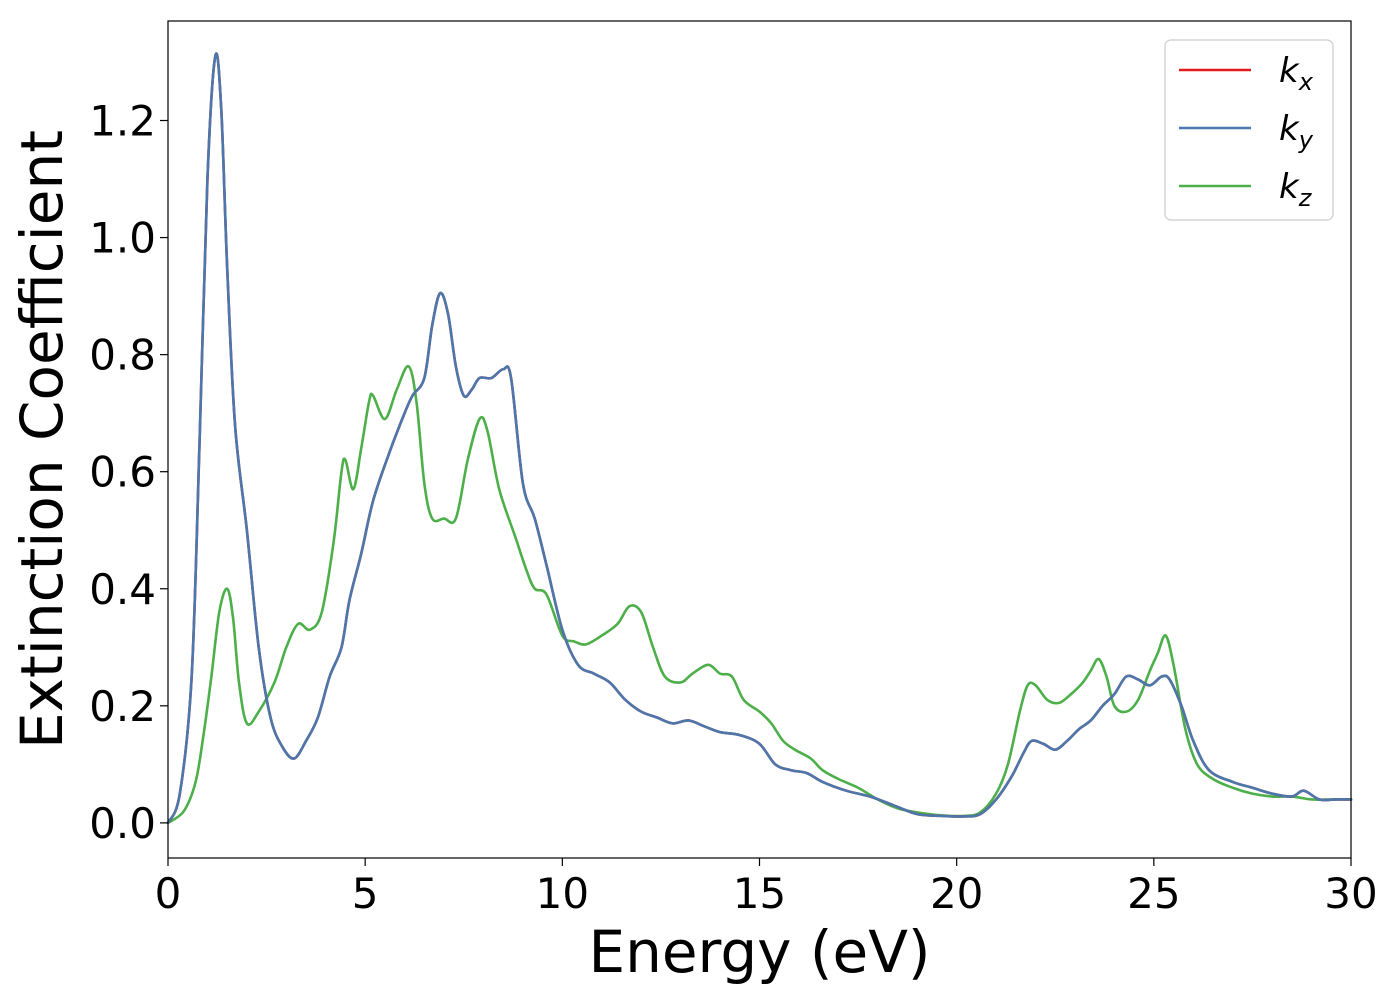 The image size is (1400, 1000). I want to click on x-tick-label: 25, so click(1153, 893).